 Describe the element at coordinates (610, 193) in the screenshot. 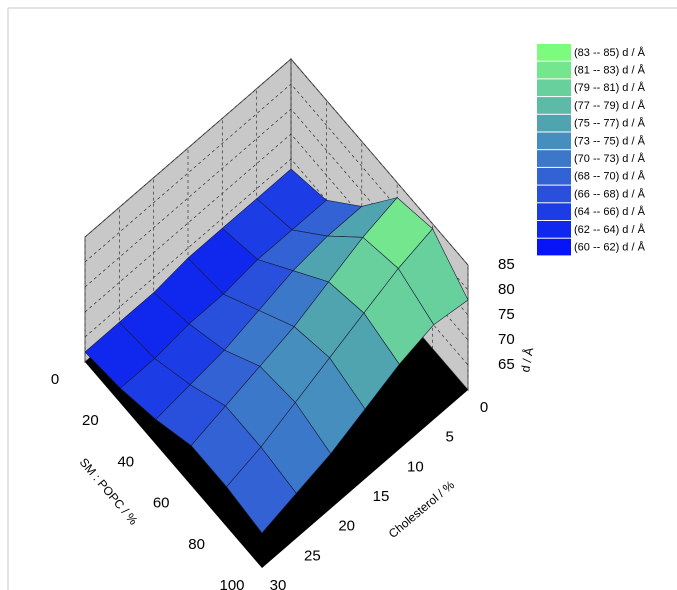

I see `legend-label: (66 -- 68) d / Å` at that location.